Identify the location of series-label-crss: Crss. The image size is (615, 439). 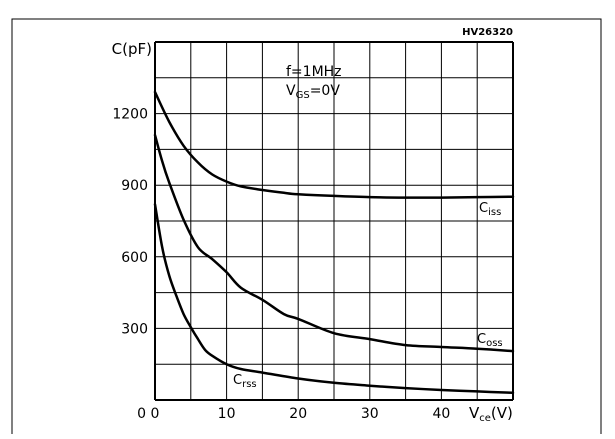
(245, 381).